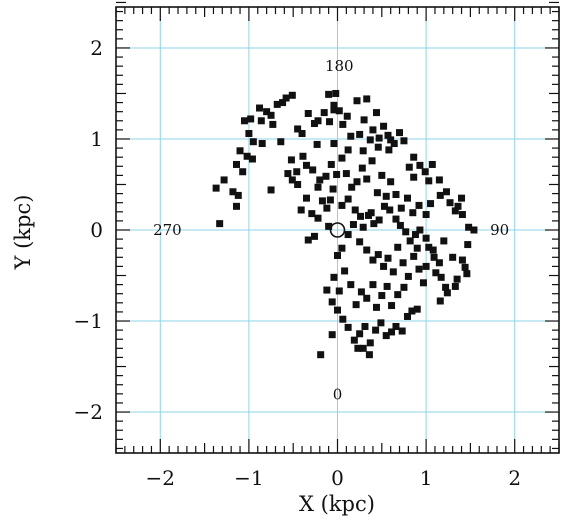 The height and width of the screenshot is (526, 570). What do you see at coordinates (514, 478) in the screenshot?
I see `x-tick-label: 2` at bounding box center [514, 478].